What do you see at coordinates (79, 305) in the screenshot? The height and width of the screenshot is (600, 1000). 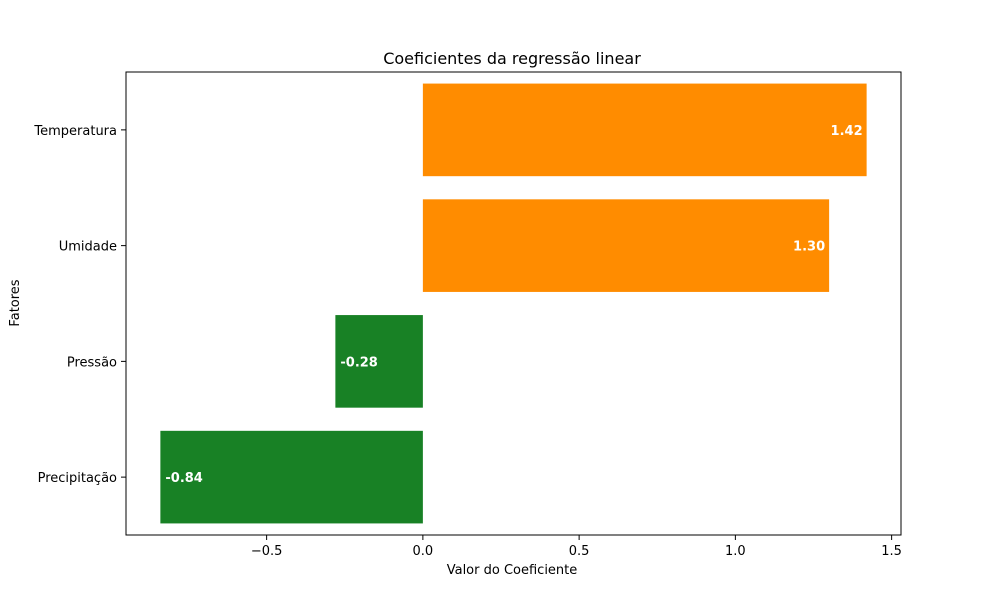 I see `y-ticks-group: Precipitação Pressão Umidade Temperatura` at bounding box center [79, 305].